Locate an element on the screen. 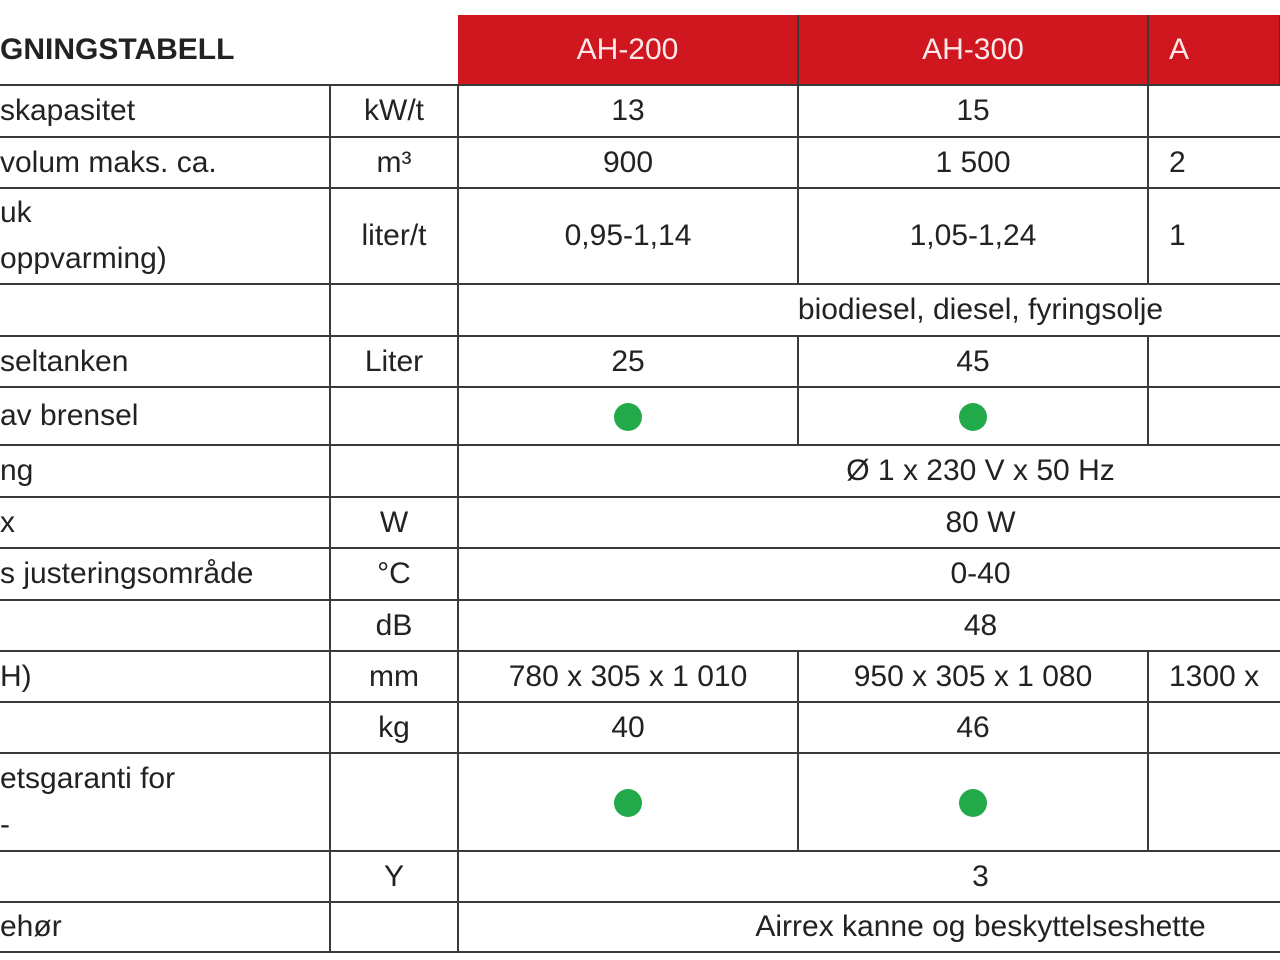 This screenshot has height=960, width=1280. row-value: 1 500 is located at coordinates (973, 162).